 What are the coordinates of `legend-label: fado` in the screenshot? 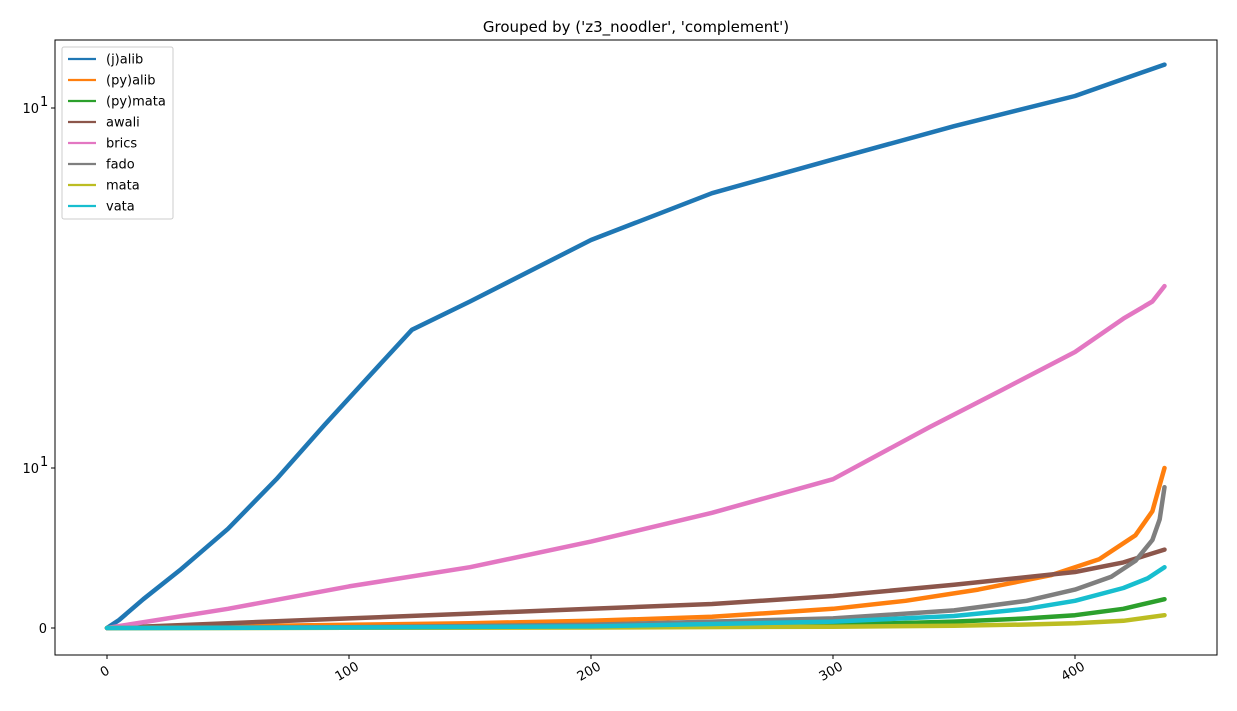 It's located at (120, 165).